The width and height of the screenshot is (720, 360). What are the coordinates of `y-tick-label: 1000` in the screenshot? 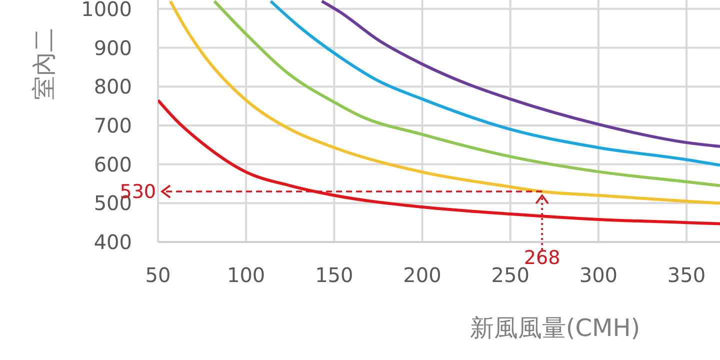 It's located at (106, 10).